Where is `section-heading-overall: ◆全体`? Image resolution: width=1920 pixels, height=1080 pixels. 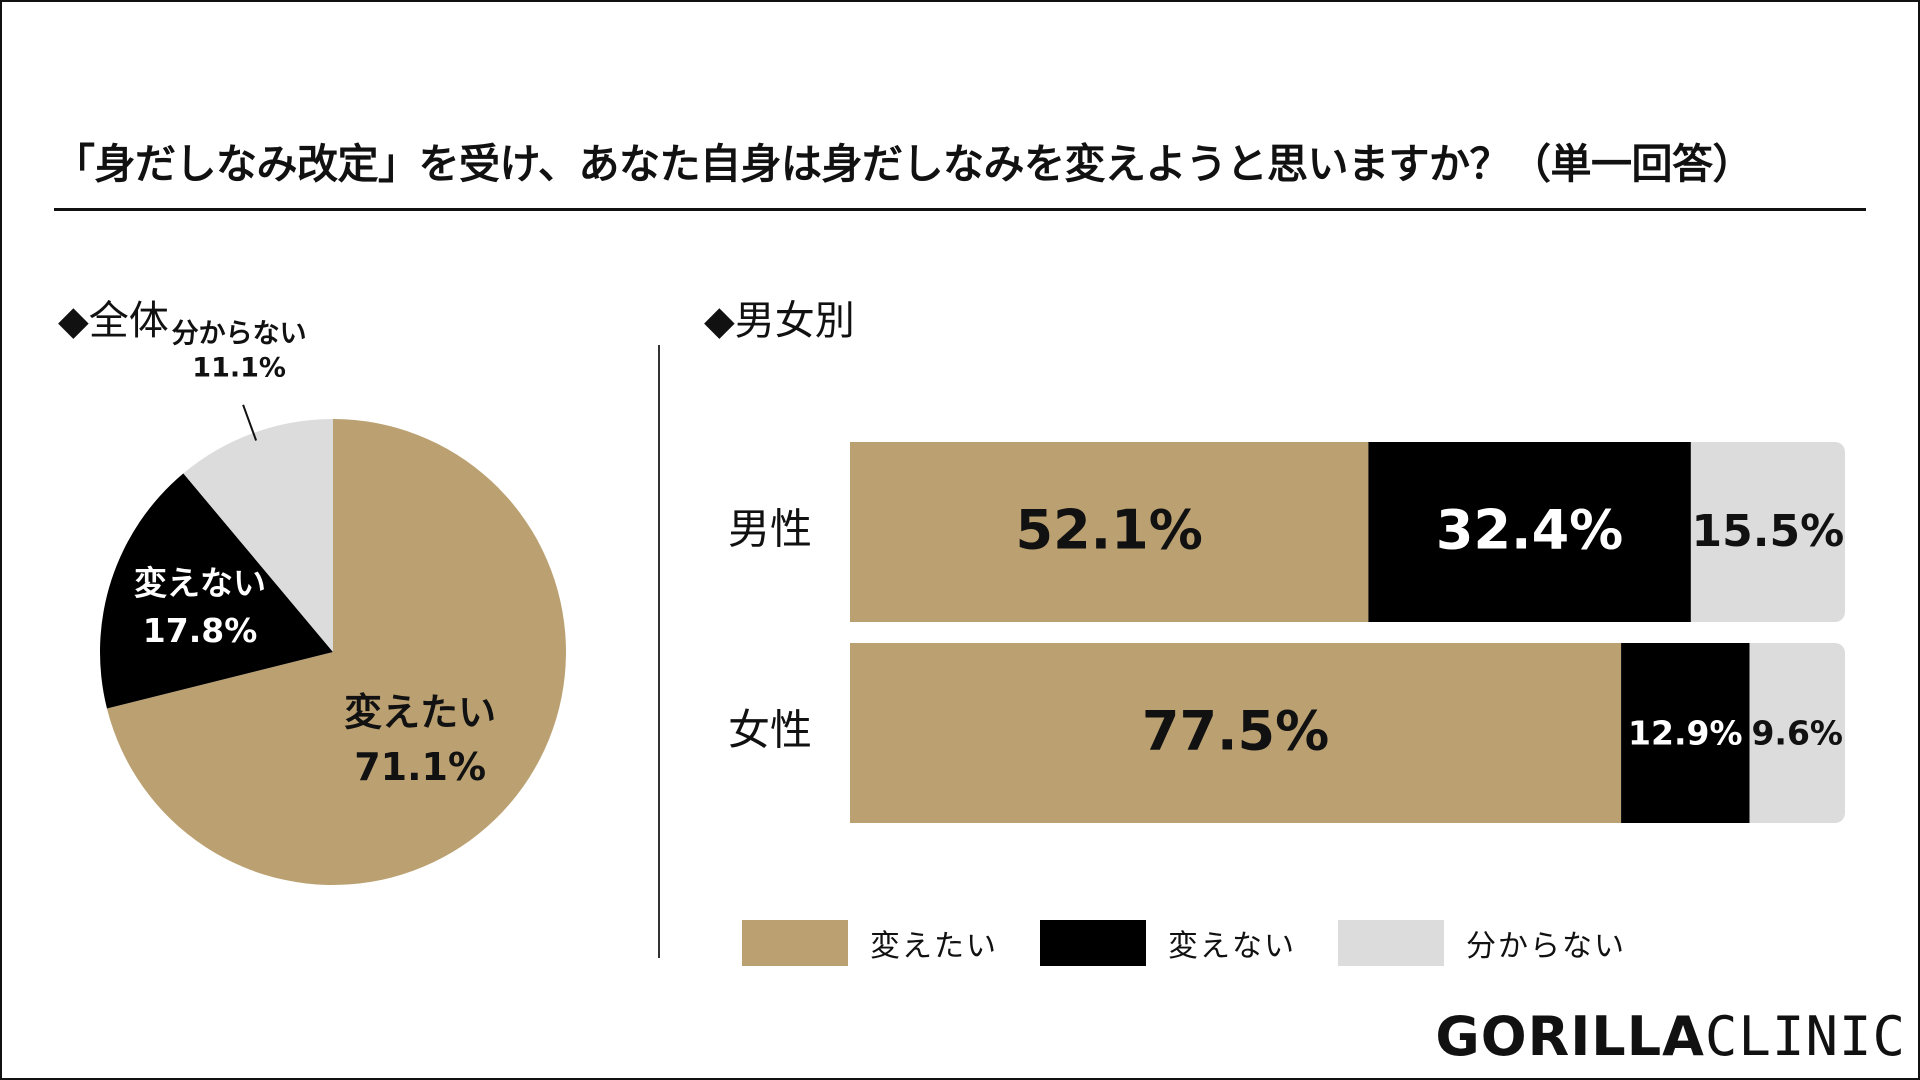
section-heading-overall: ◆全体 is located at coordinates (113, 321).